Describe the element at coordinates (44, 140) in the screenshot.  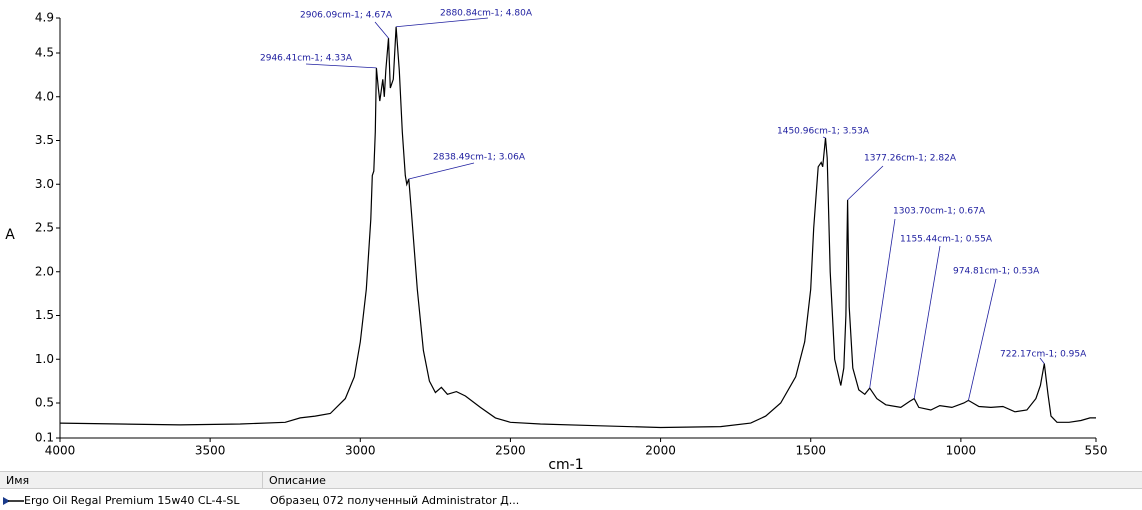
I see `y-tick-label: 3.5` at that location.